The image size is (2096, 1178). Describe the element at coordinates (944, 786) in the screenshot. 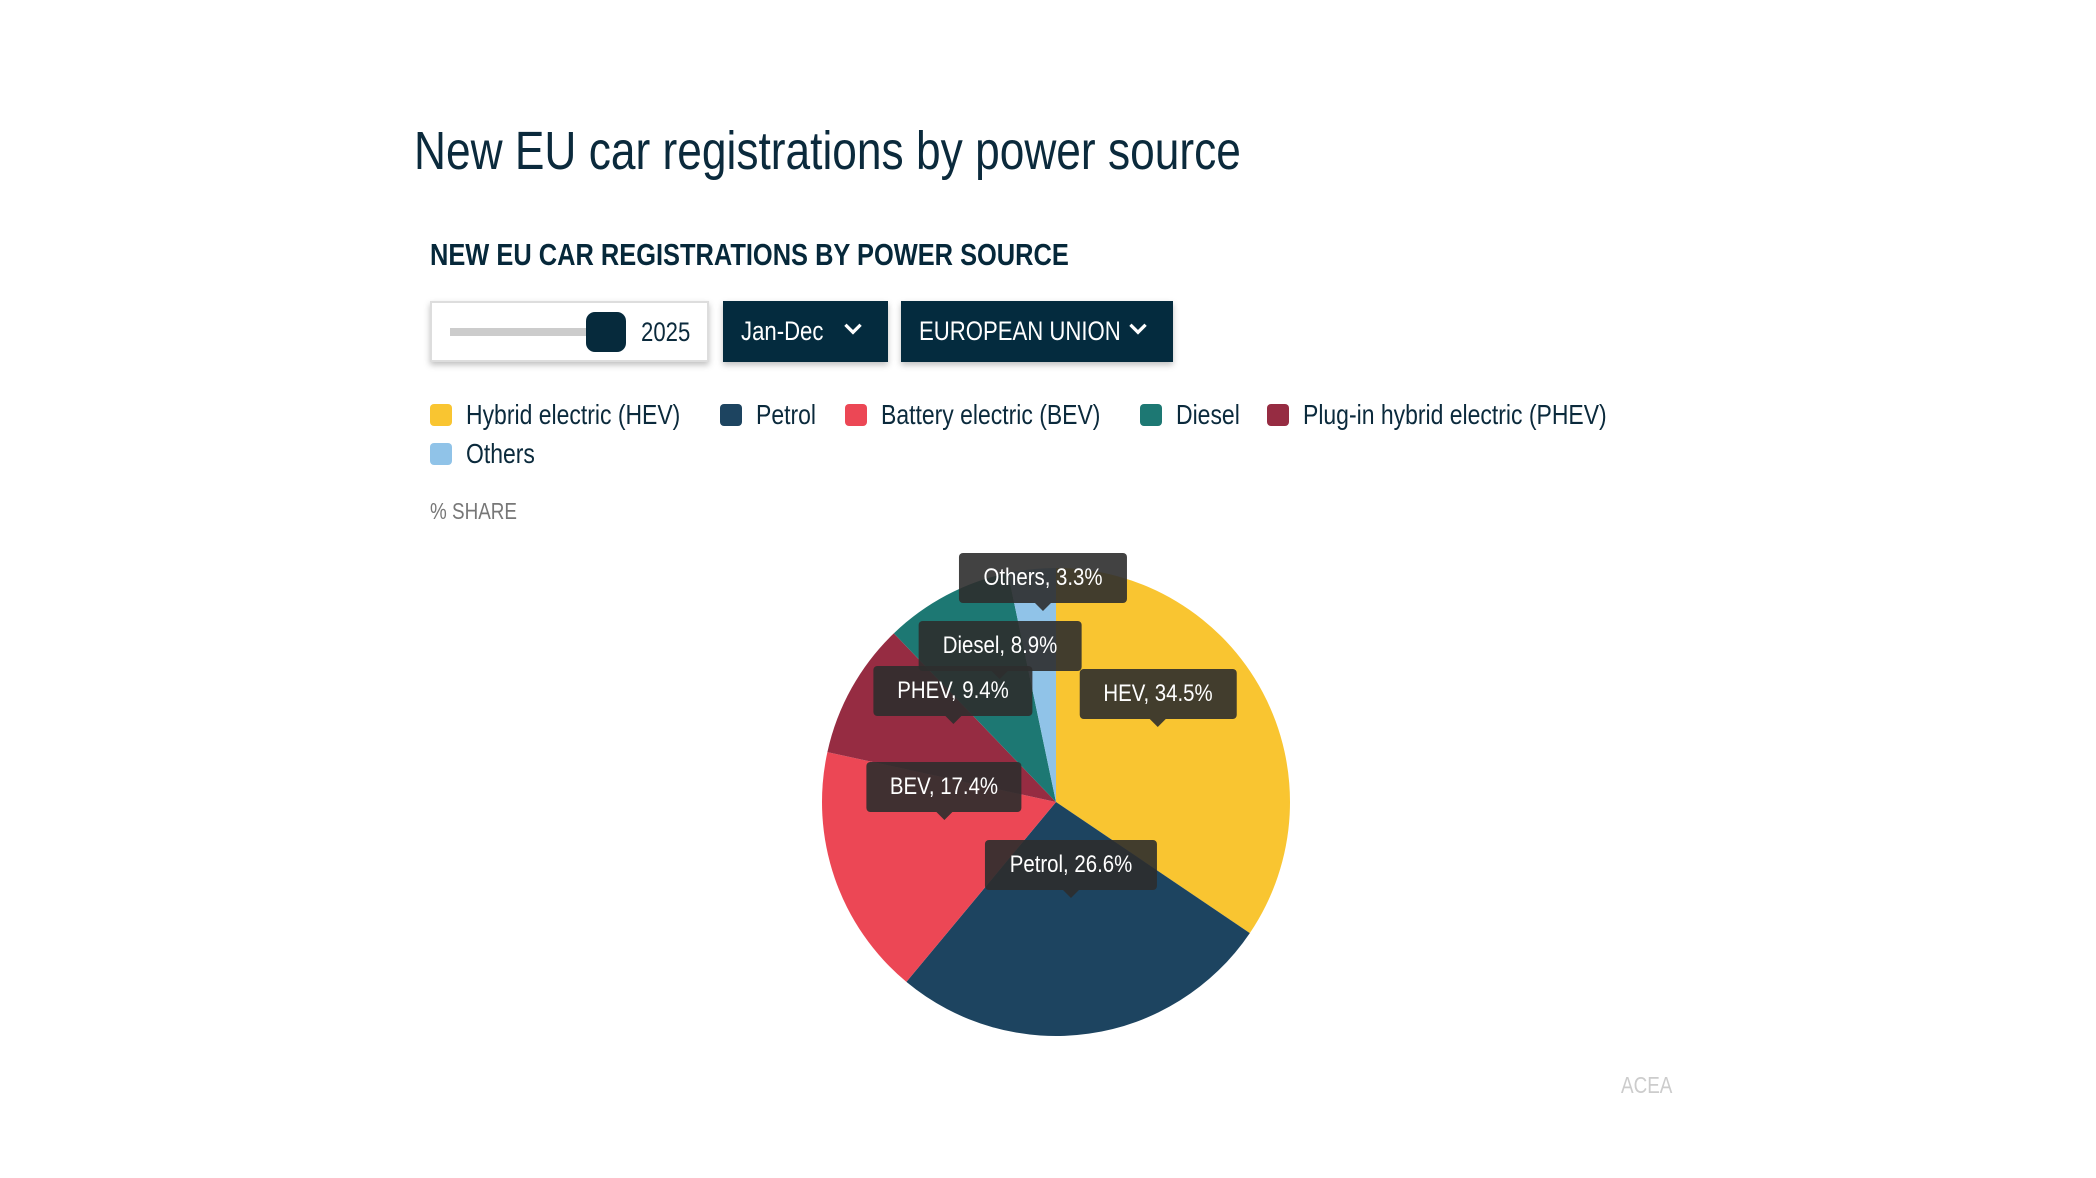

I see `data-label-text: BEV, 17.4%` at that location.